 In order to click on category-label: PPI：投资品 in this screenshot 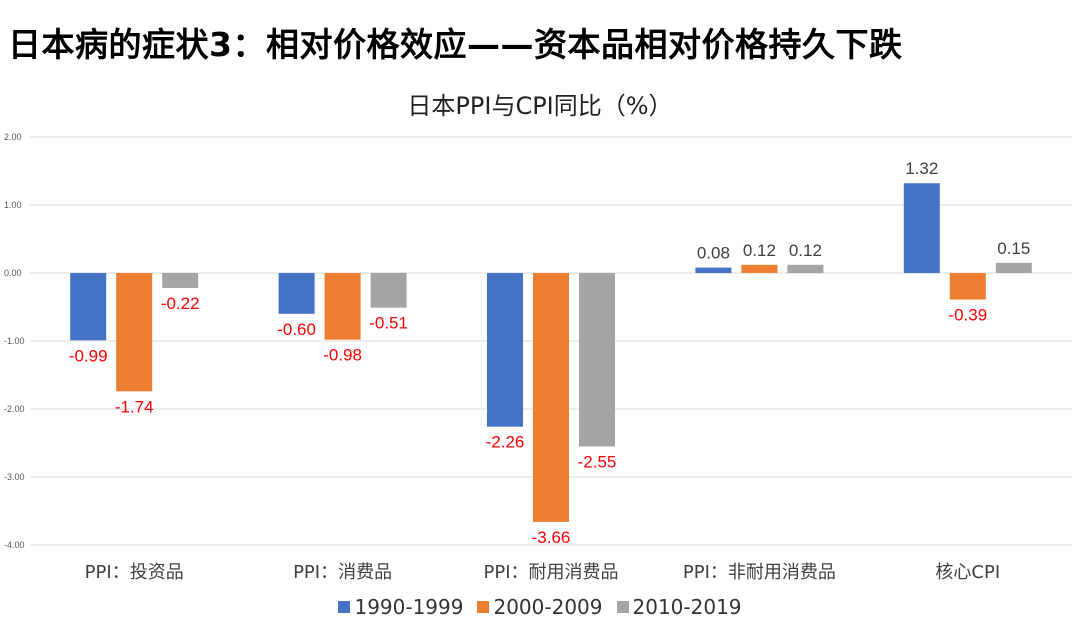, I will do `click(134, 572)`.